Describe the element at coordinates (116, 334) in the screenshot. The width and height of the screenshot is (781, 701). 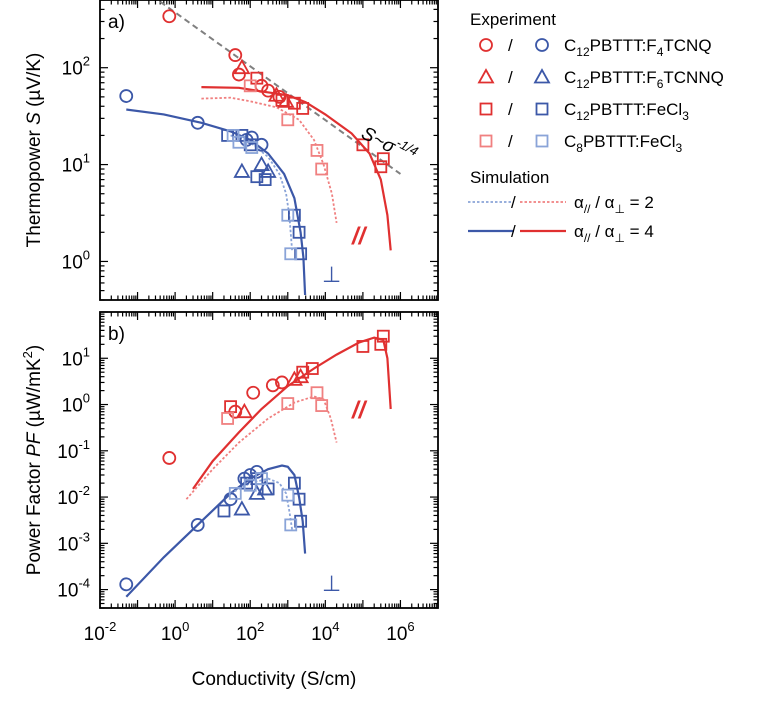
I see `panel-label: b)` at that location.